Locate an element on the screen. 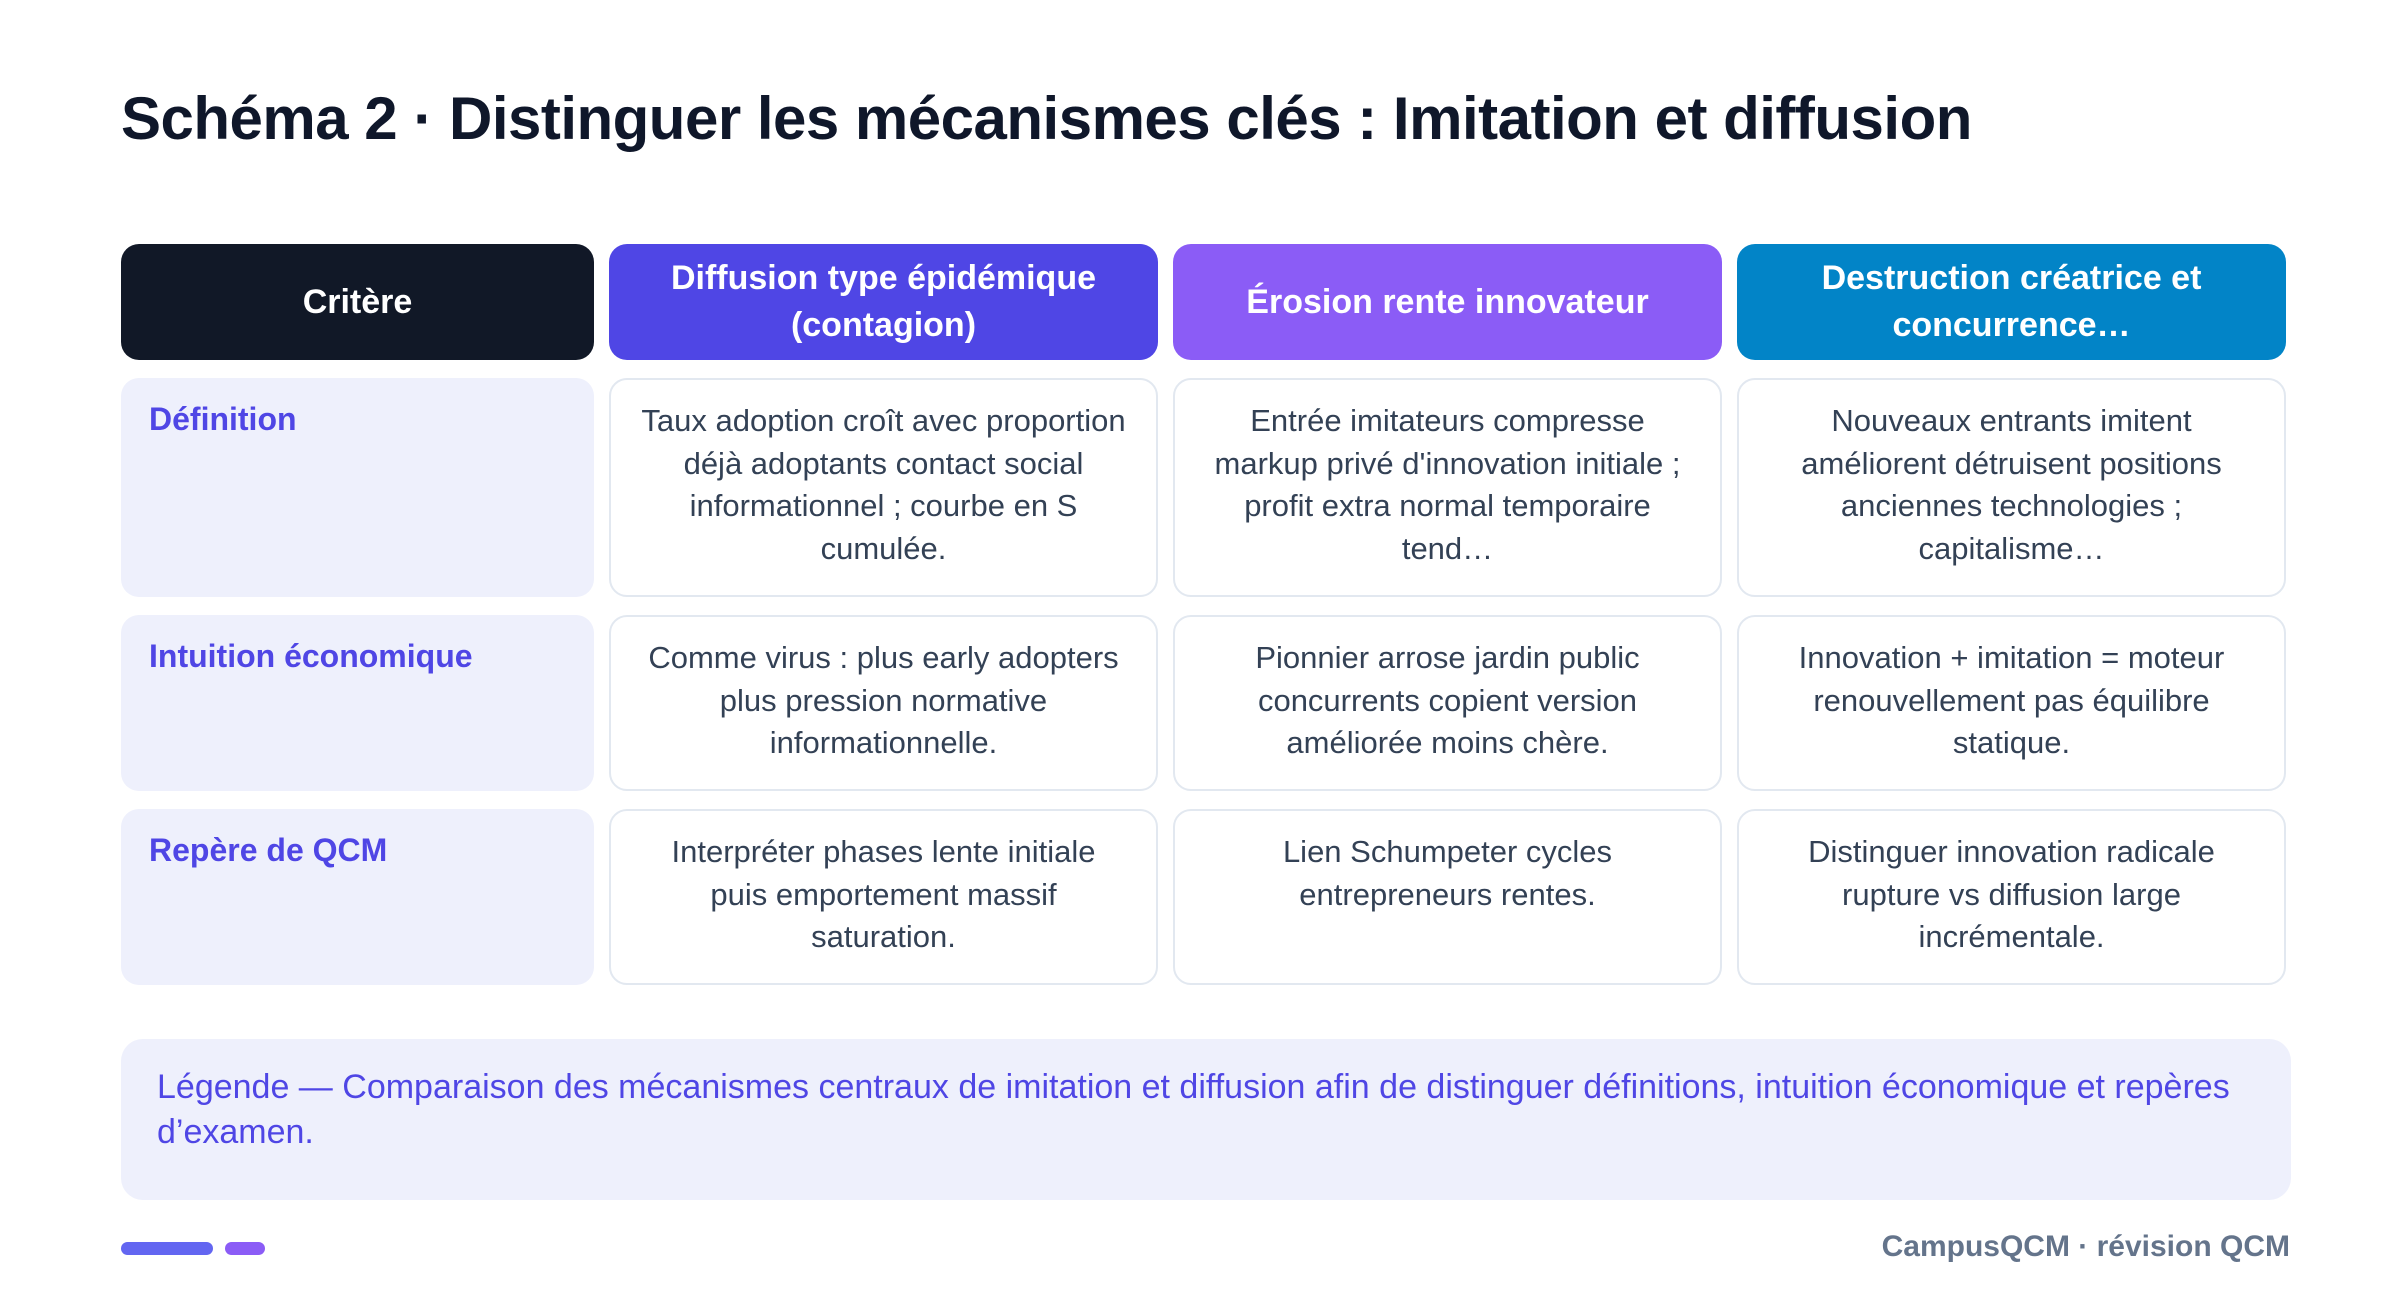 This screenshot has width=2400, height=1303. header-epidemic-diffusion: Diffusion type épidémique (contagion) is located at coordinates (883, 302).